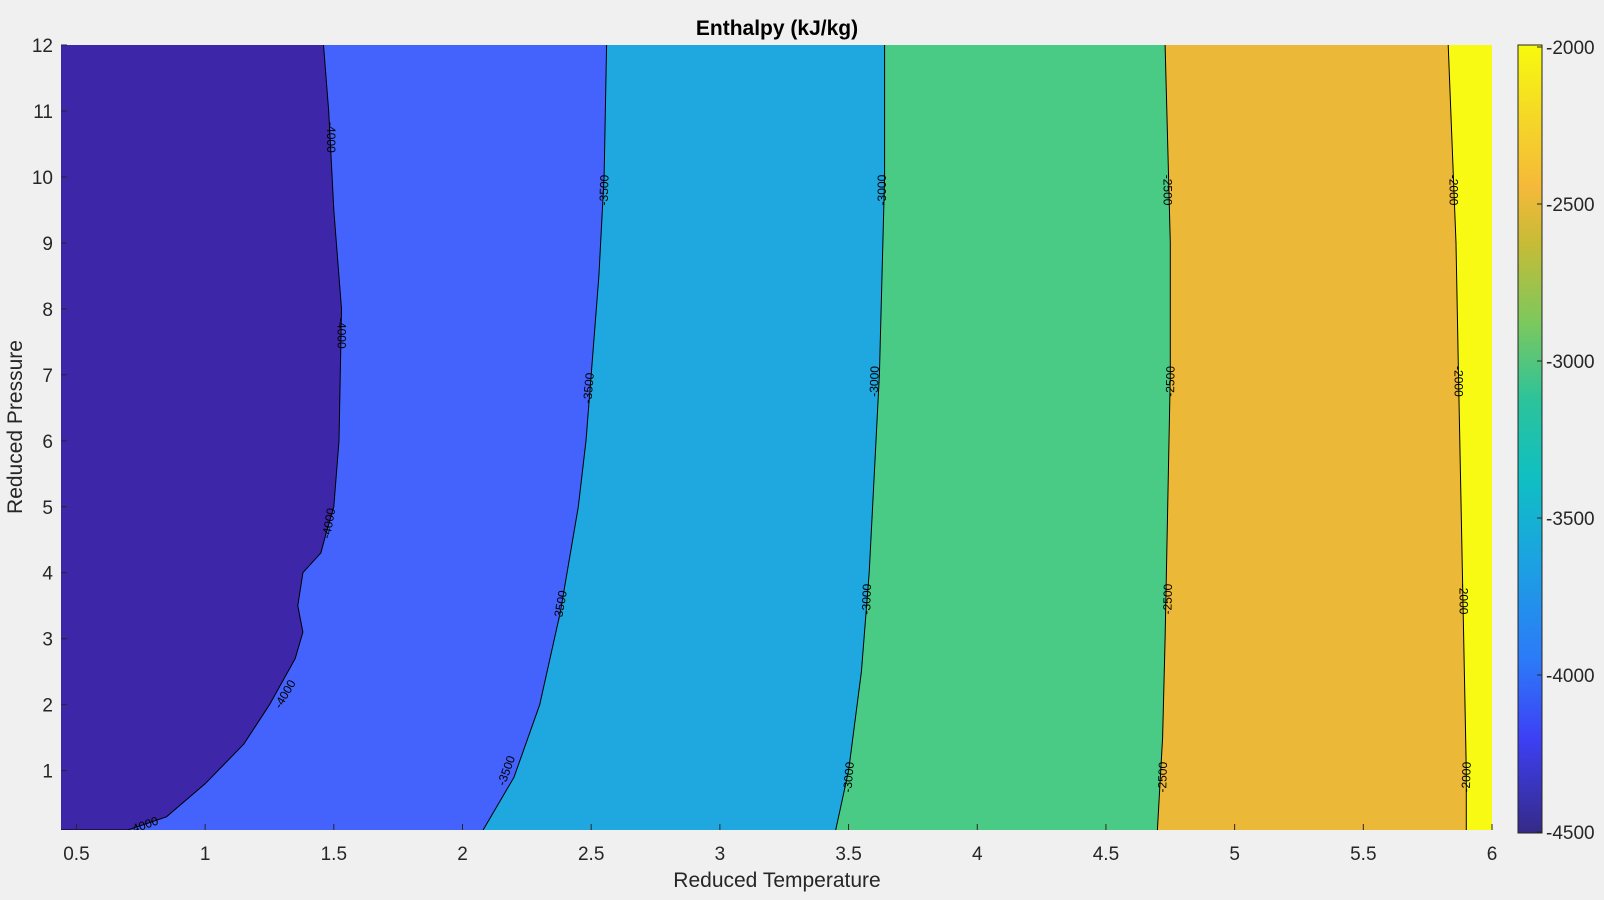 The height and width of the screenshot is (900, 1604). I want to click on chart-title: Enthalpy (kJ/kg), so click(777, 28).